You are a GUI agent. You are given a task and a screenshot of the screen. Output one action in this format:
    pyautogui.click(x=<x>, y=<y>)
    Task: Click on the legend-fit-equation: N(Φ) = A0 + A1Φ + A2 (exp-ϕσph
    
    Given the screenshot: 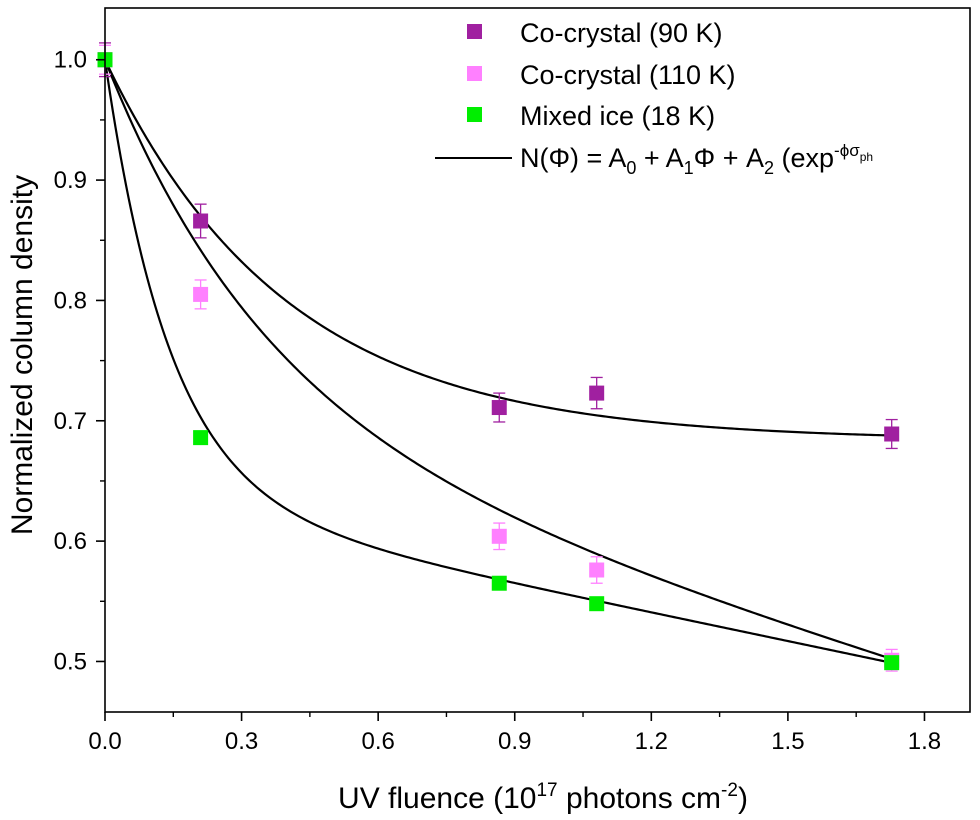 What is the action you would take?
    pyautogui.click(x=696, y=159)
    